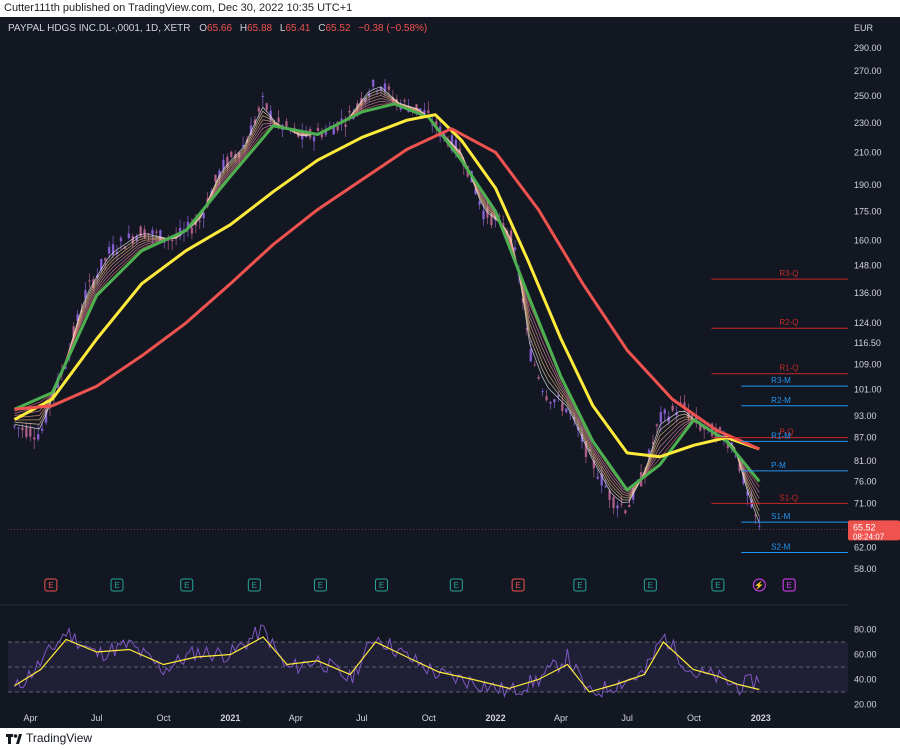  What do you see at coordinates (865, 655) in the screenshot?
I see `rsi-tick-label: 60.00` at bounding box center [865, 655].